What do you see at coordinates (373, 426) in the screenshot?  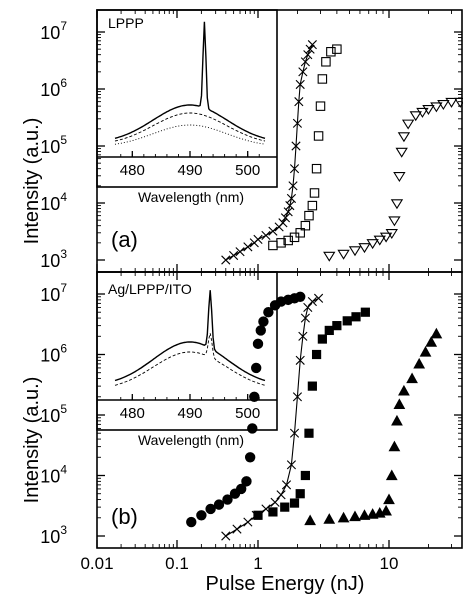 I see `series-filled-triangle-up` at bounding box center [373, 426].